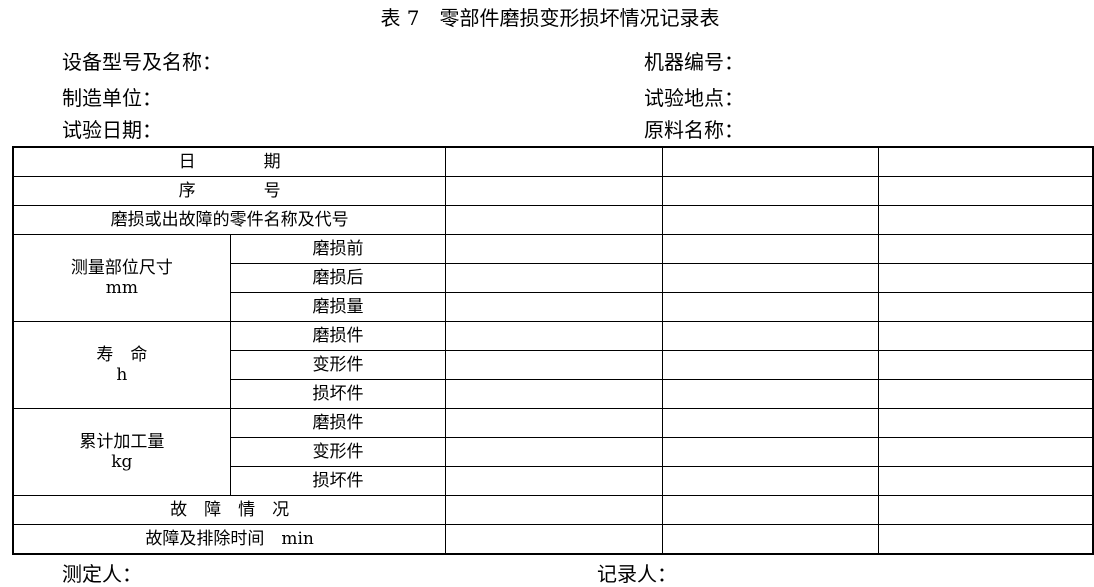 The width and height of the screenshot is (1094, 587). I want to click on measure-label: 测量部位尺寸, so click(121, 268).